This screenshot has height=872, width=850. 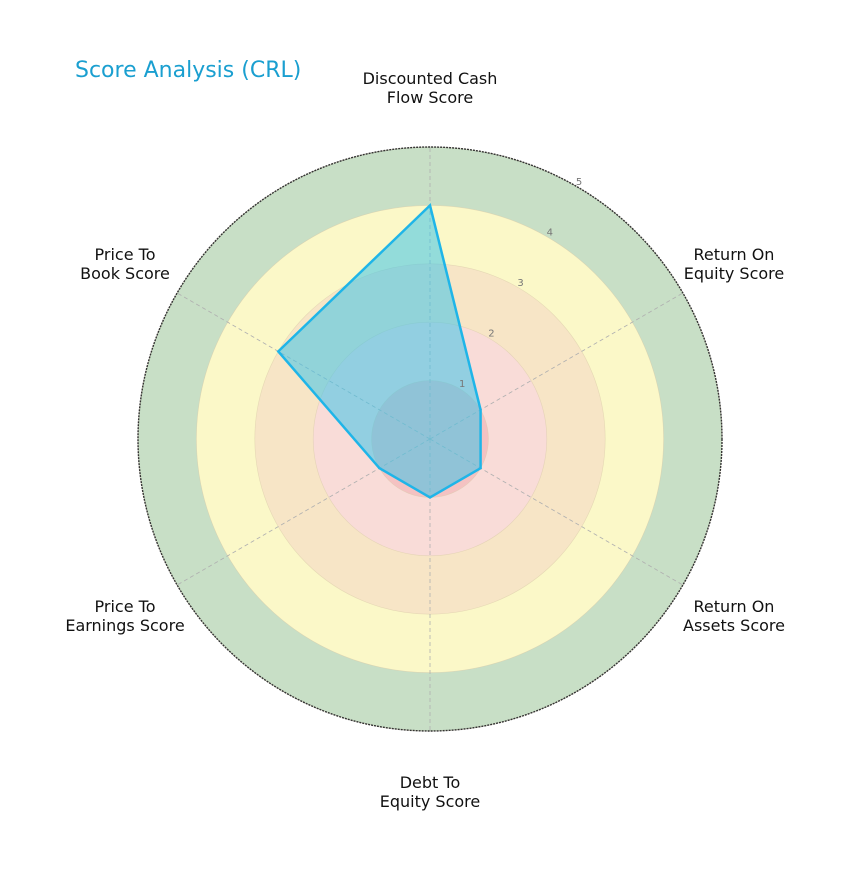 What do you see at coordinates (734, 616) in the screenshot?
I see `axis-label: Return On Assets Score` at bounding box center [734, 616].